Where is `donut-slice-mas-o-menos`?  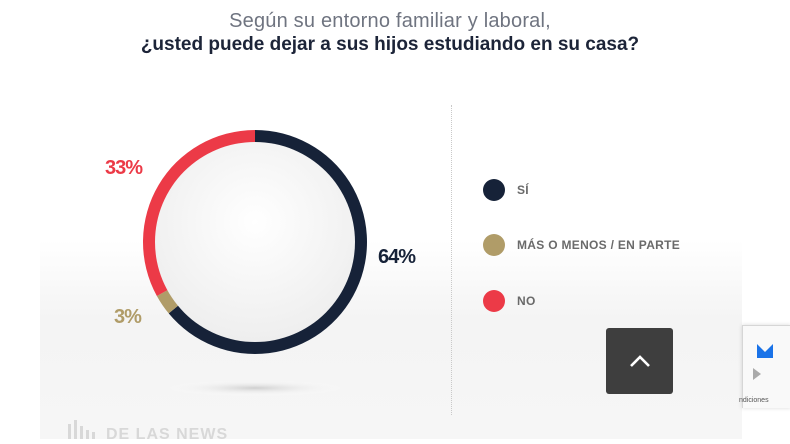 donut-slice-mas-o-menos is located at coordinates (168, 301).